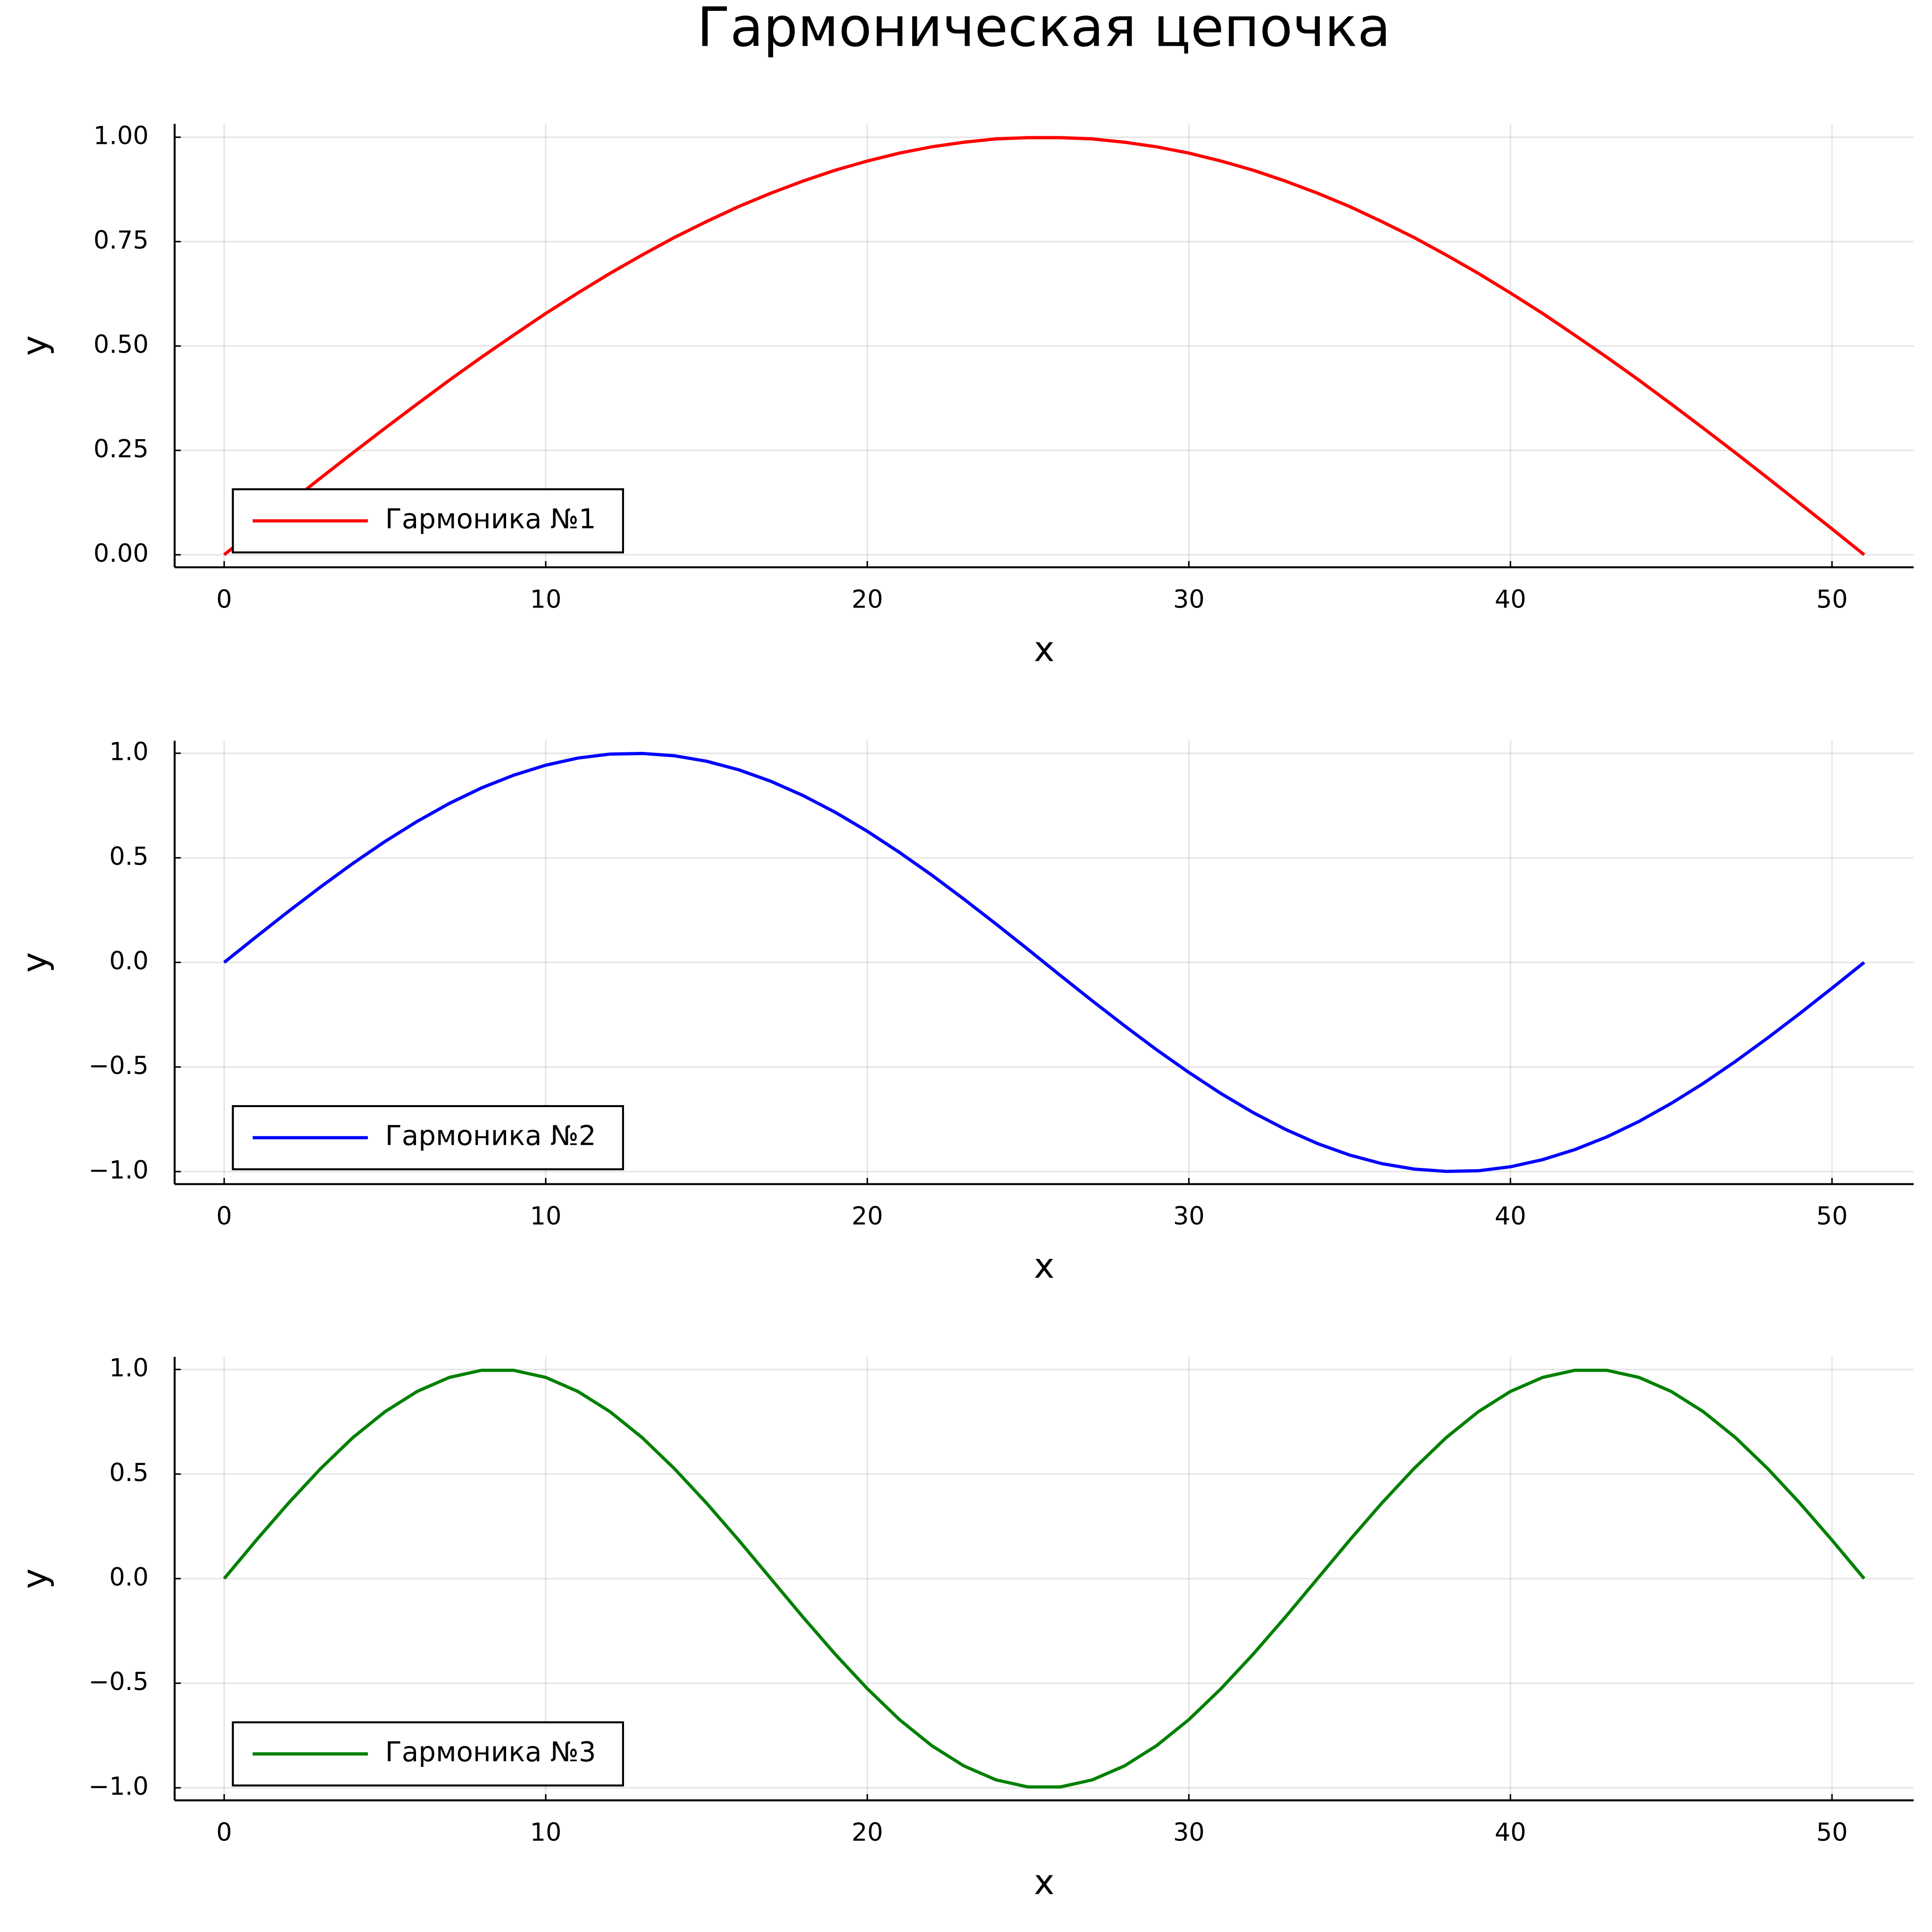 The height and width of the screenshot is (1932, 1932). What do you see at coordinates (490, 519) in the screenshot?
I see `legend-label: Гармоника №1` at bounding box center [490, 519].